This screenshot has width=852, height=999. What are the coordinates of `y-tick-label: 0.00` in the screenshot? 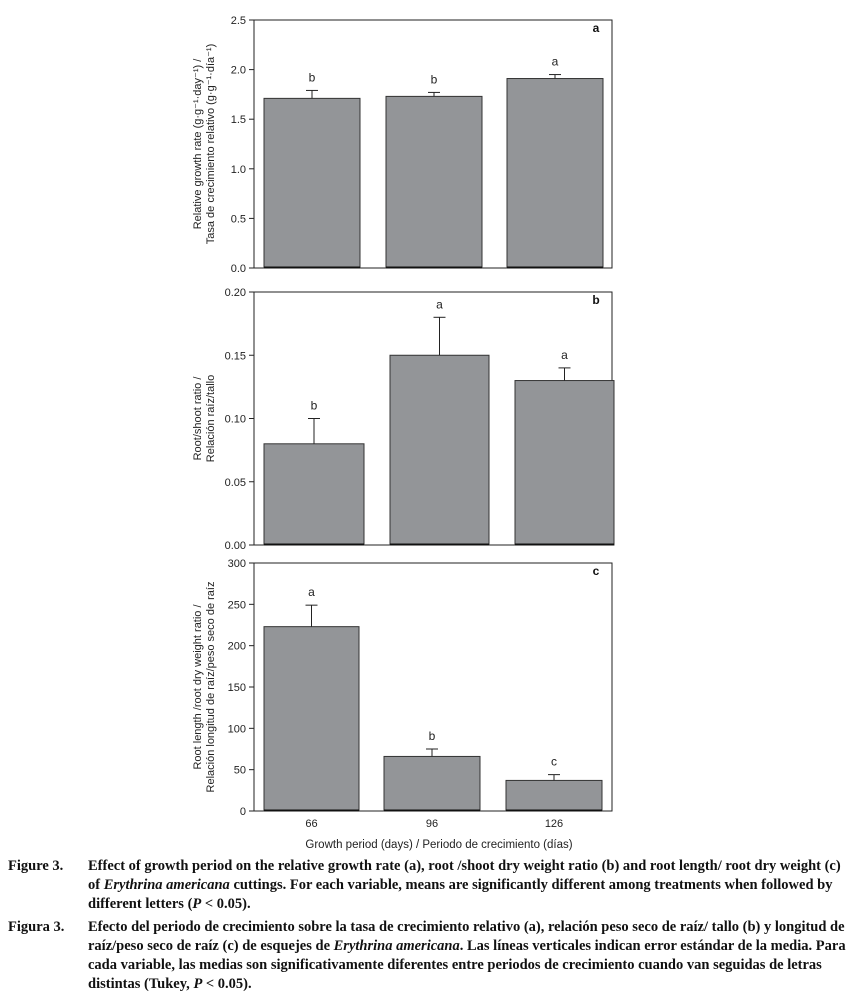 It's located at (235, 546).